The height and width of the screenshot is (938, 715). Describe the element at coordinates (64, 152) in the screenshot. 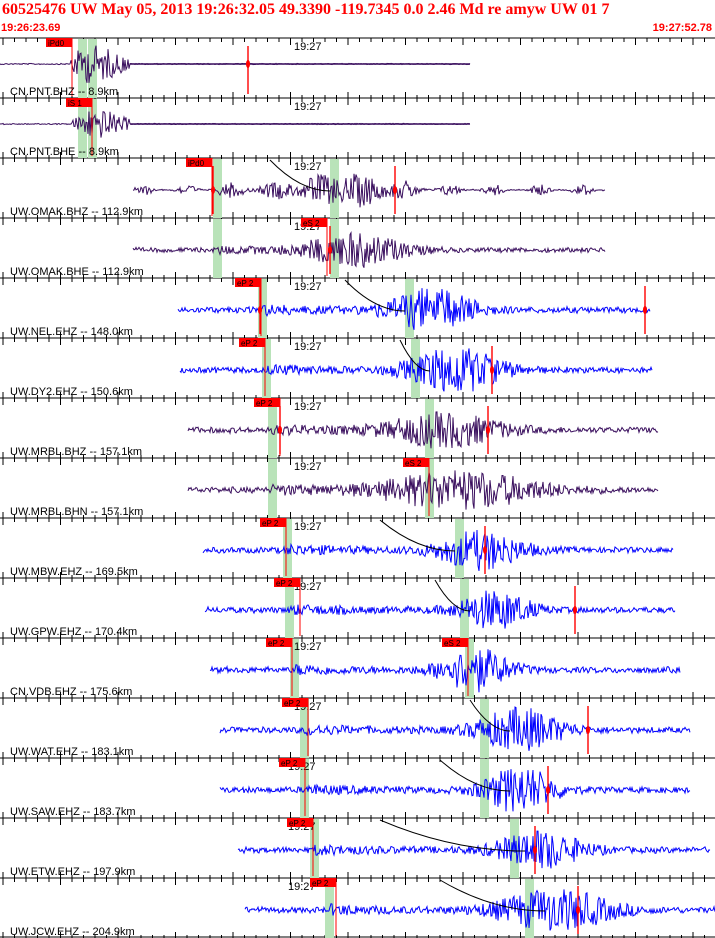

I see `station-label: CN.PNT.BHE -- 8.9km` at that location.